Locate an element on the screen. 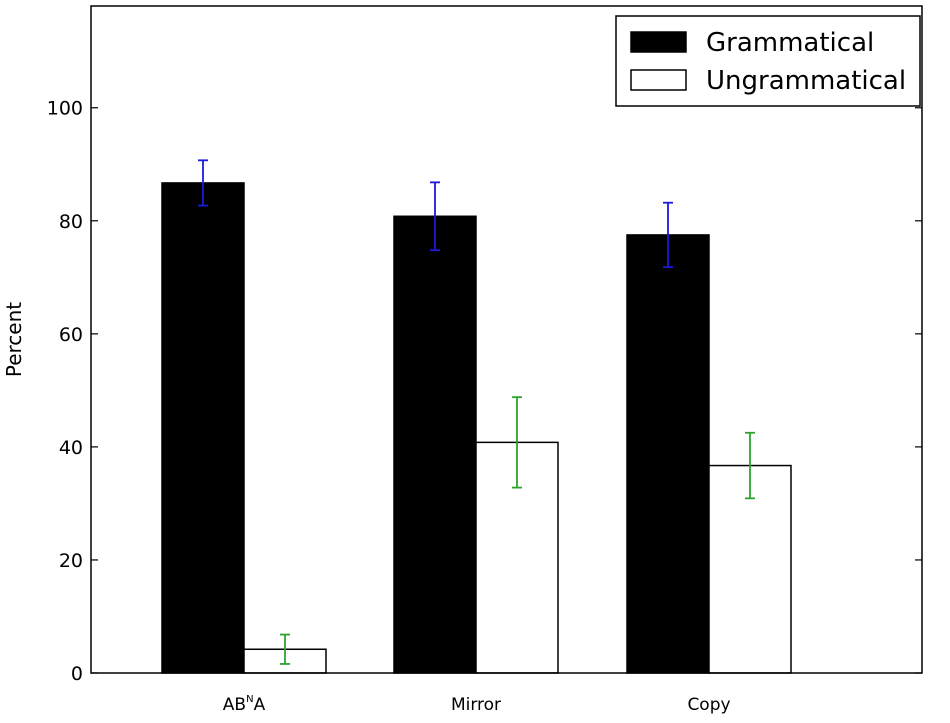  x-tick-label: Copy is located at coordinates (708, 705).